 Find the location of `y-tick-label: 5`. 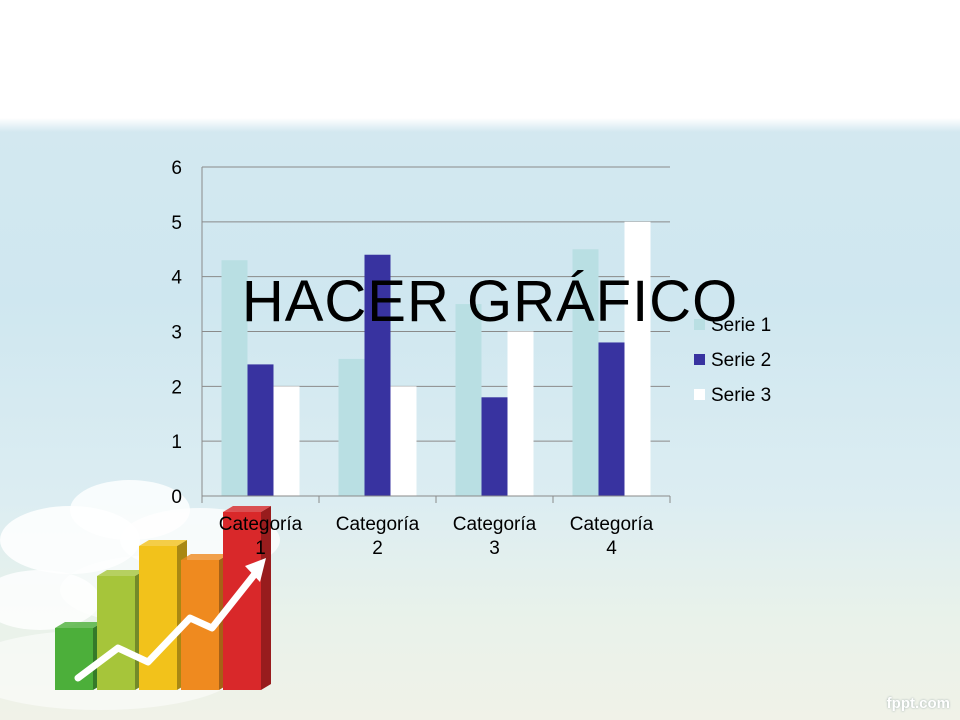

y-tick-label: 5 is located at coordinates (176, 223).